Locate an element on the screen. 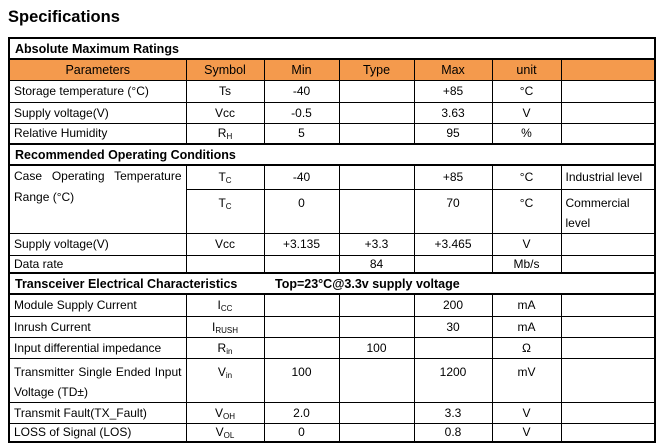 This screenshot has width=662, height=447. symbol-sub: OL is located at coordinates (229, 436).